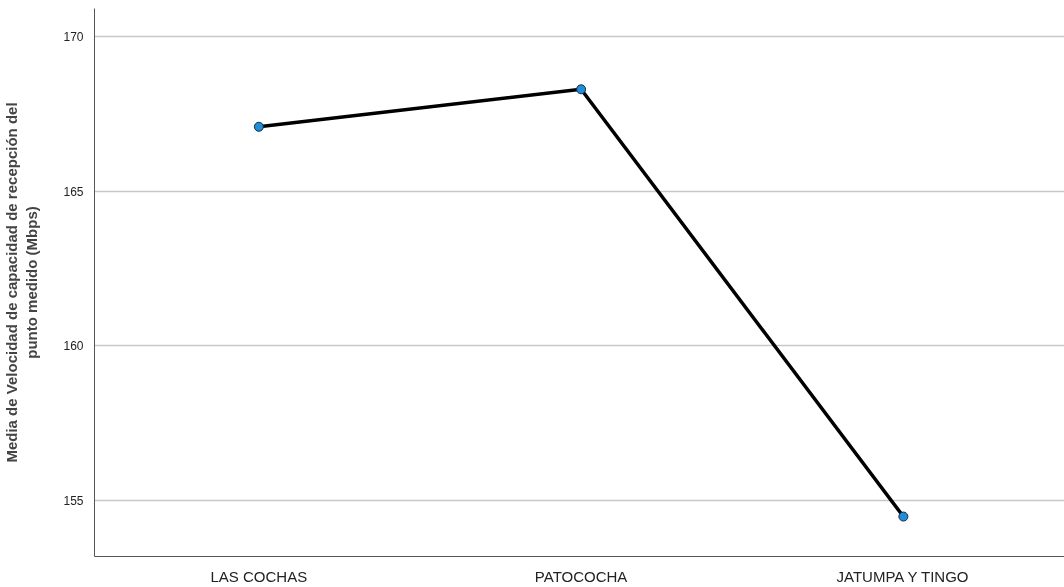  What do you see at coordinates (22, 282) in the screenshot?
I see `y-axis-title: Media de Velocidad de capacidad de recepción del punto medido (Mbps)` at bounding box center [22, 282].